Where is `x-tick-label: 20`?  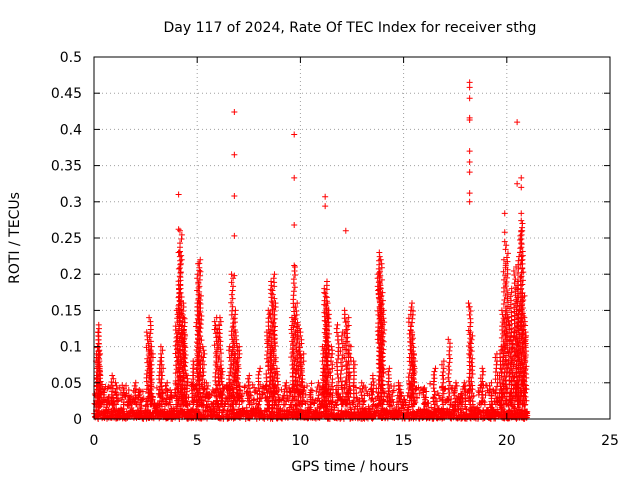
x-tick-label: 20 is located at coordinates (507, 441).